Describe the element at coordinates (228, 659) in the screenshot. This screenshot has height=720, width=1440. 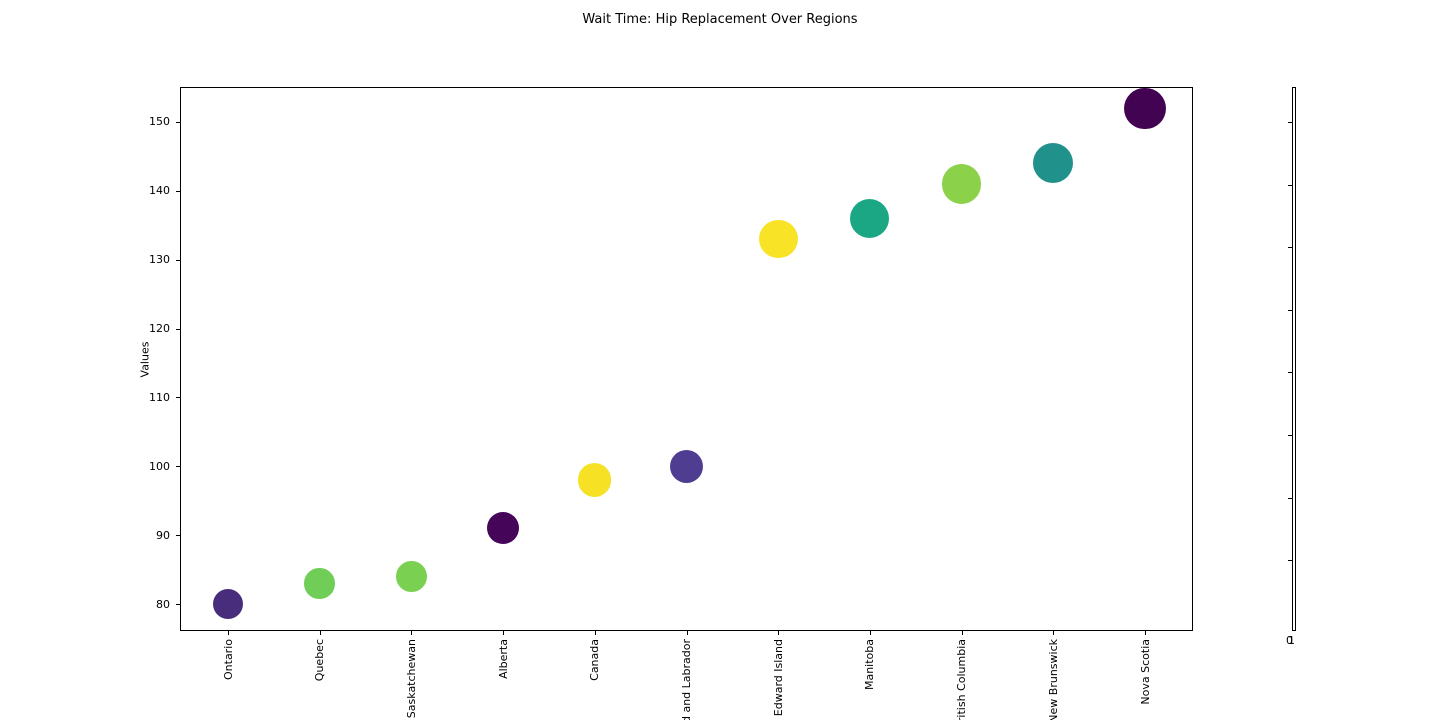
I see `x-tick-label: Ontario` at that location.